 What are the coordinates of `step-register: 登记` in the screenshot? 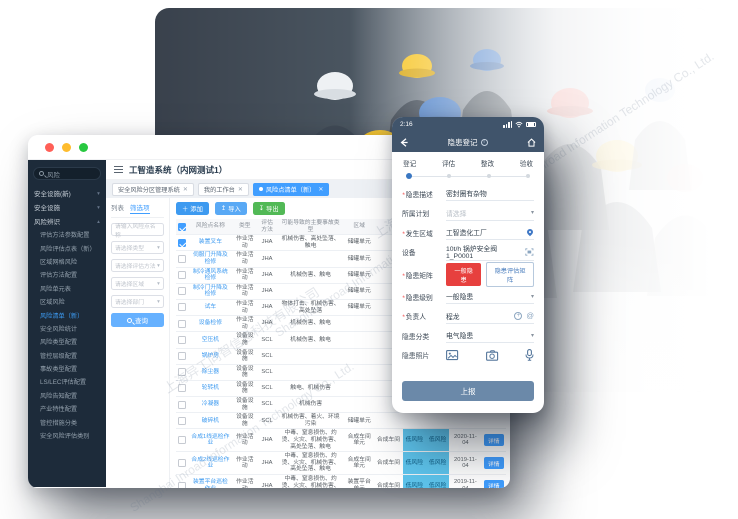 It's located at (410, 164).